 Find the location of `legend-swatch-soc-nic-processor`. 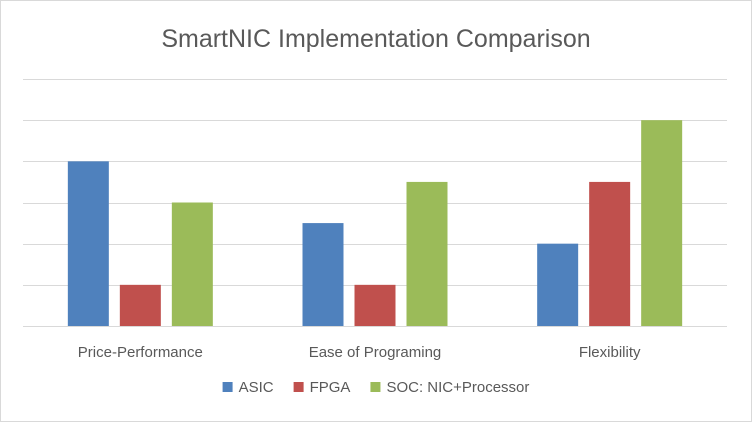

legend-swatch-soc-nic-processor is located at coordinates (375, 387).